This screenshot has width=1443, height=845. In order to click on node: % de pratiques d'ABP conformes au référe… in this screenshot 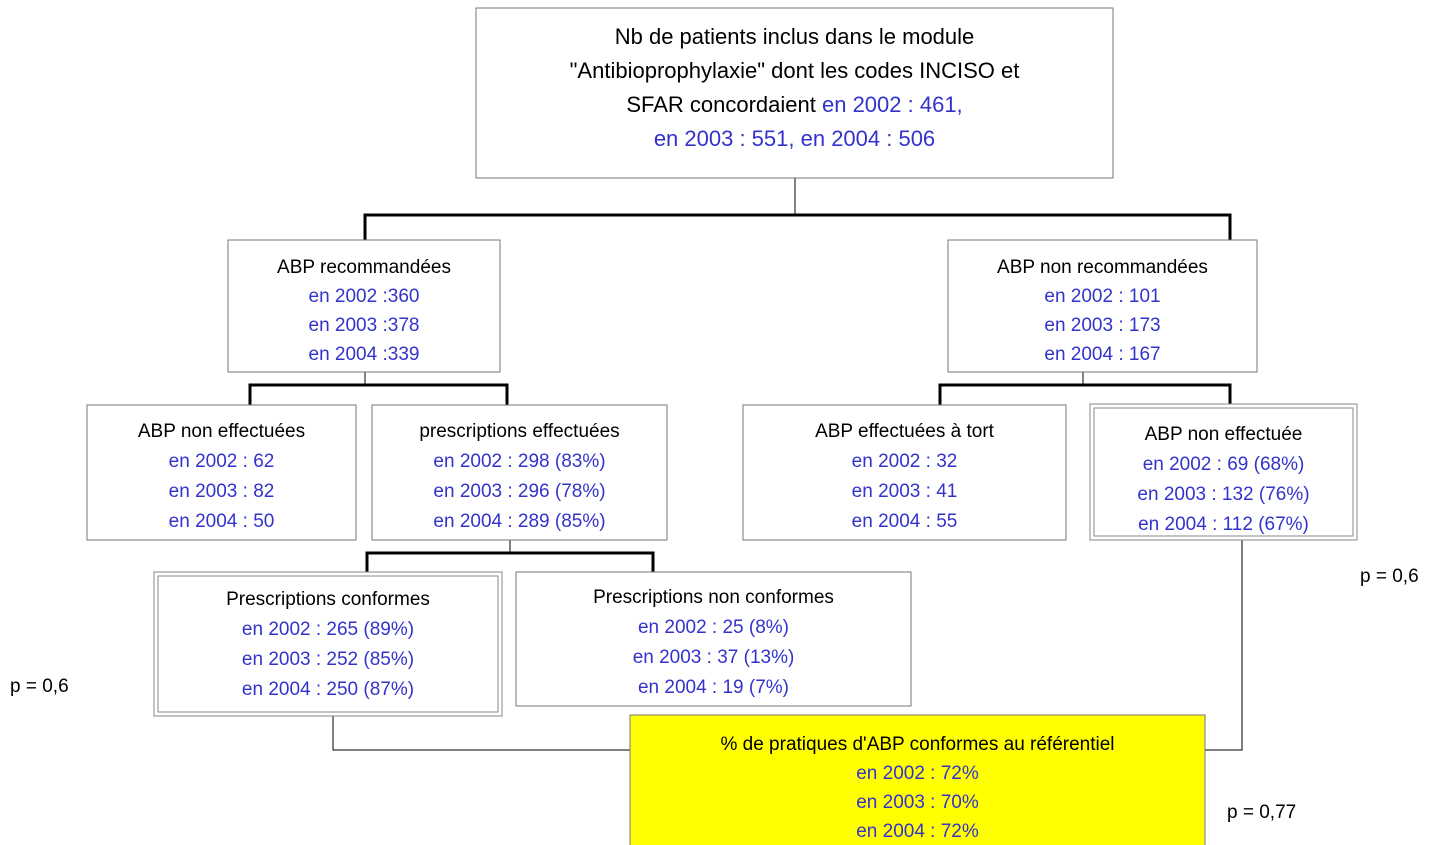, I will do `click(917, 779)`.